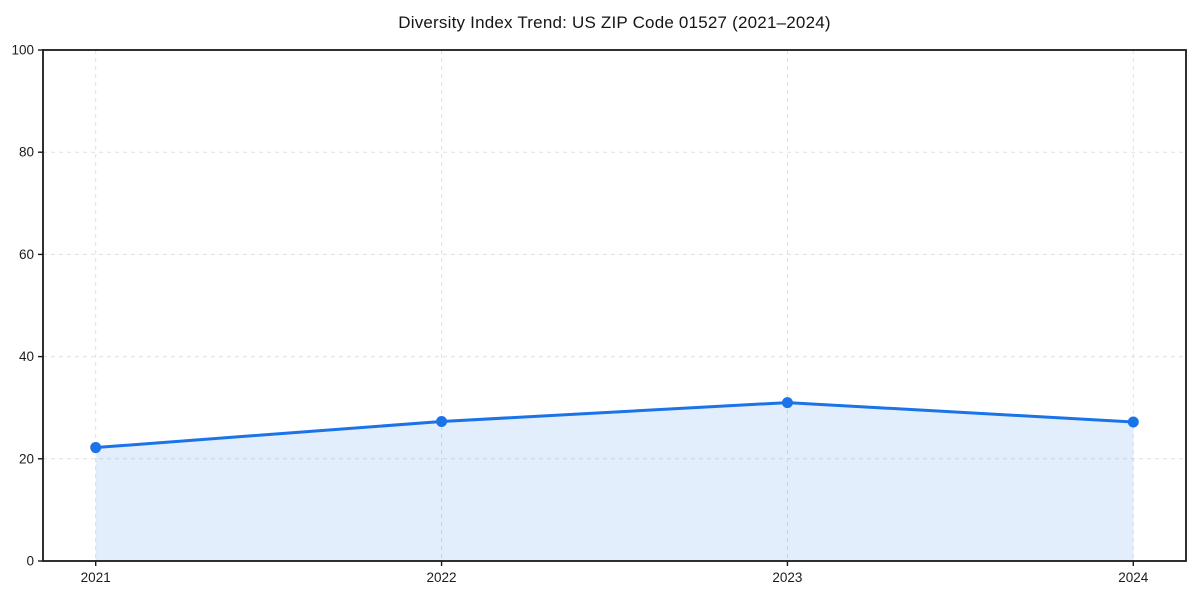  What do you see at coordinates (26, 152) in the screenshot?
I see `y-tick-label: 80` at bounding box center [26, 152].